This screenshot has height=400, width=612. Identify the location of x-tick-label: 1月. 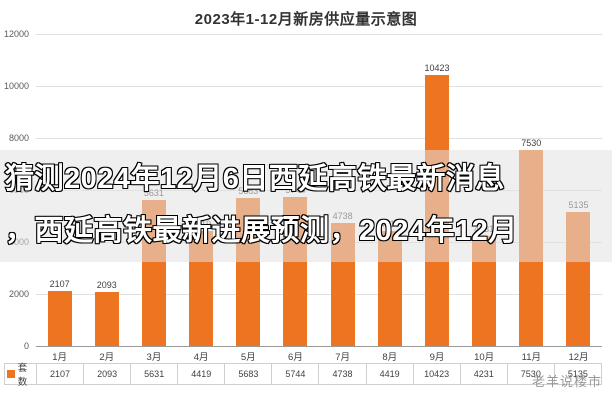
(59, 357).